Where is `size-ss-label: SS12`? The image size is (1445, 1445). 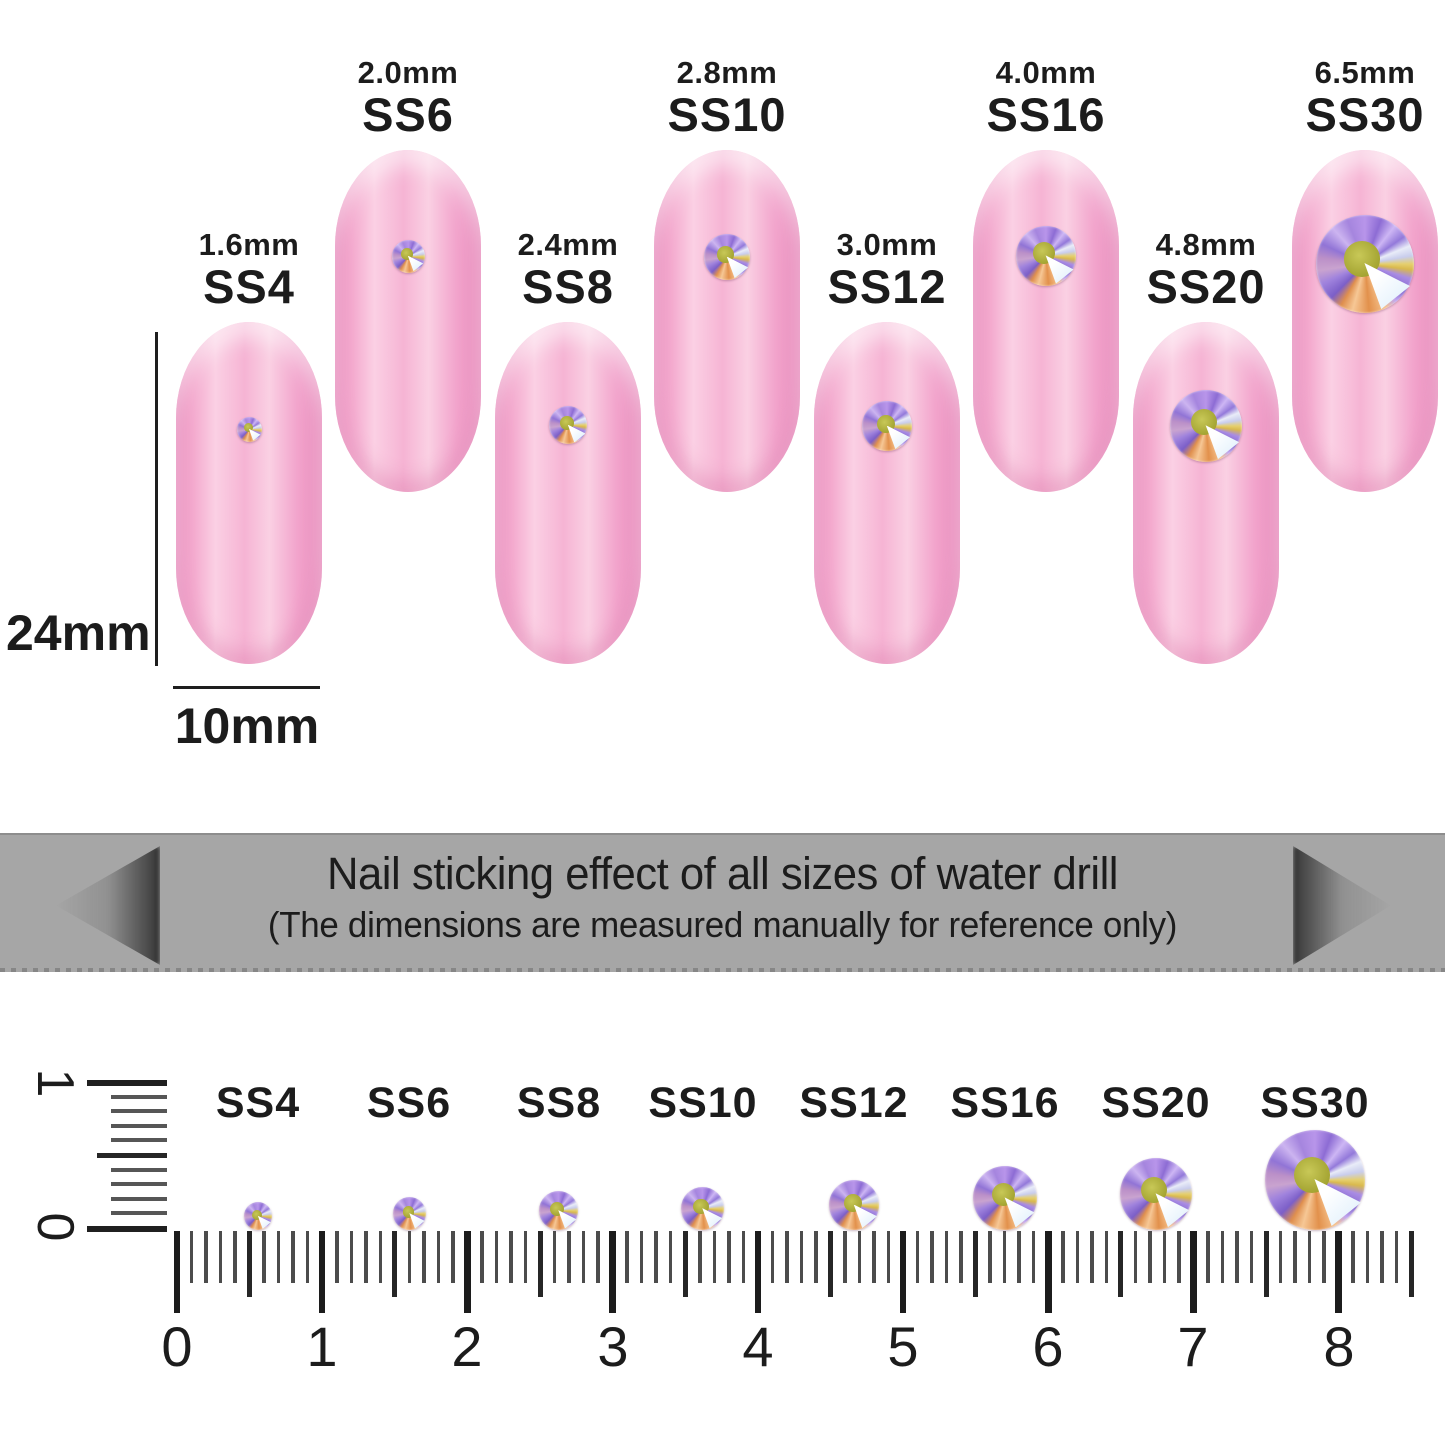
size-ss-label: SS12 is located at coordinates (887, 286).